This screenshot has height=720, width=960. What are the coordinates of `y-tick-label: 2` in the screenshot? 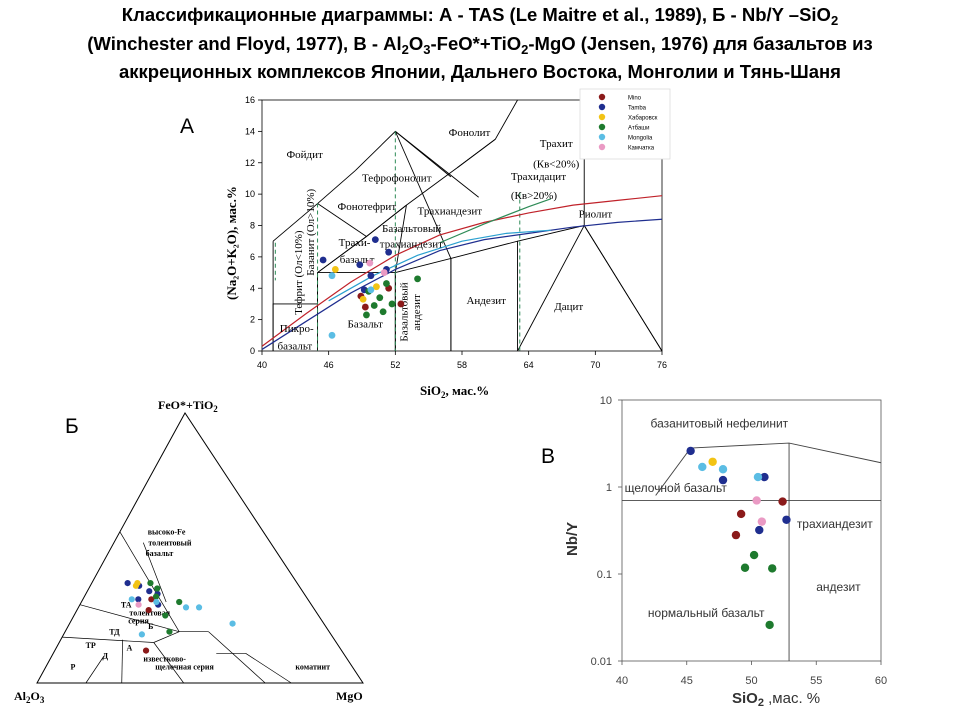 It's located at (252, 320).